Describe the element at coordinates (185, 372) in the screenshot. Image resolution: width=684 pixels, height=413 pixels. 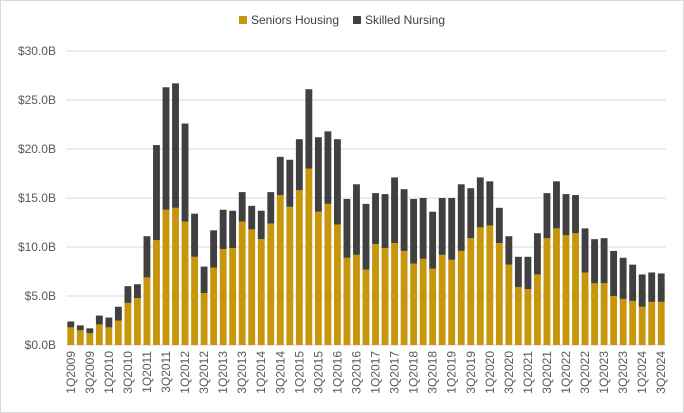
I see `x-tick-label: 1Q2012` at that location.